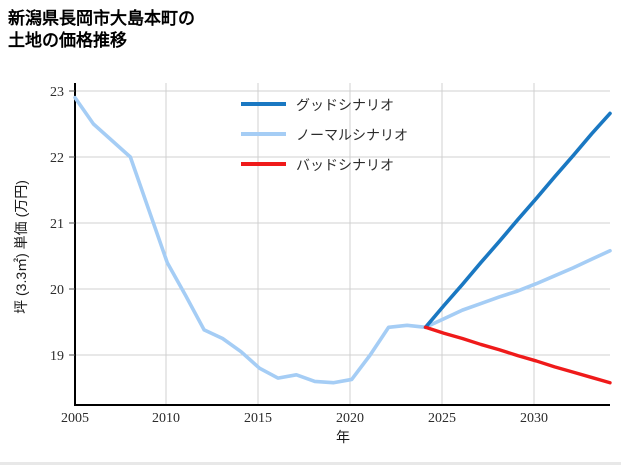 The height and width of the screenshot is (465, 621). I want to click on y-tick-label-19: 19, so click(57, 356).